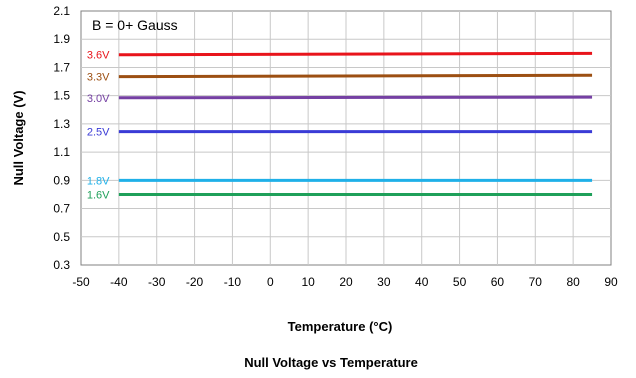  I want to click on x-tick-label: 20, so click(346, 282).